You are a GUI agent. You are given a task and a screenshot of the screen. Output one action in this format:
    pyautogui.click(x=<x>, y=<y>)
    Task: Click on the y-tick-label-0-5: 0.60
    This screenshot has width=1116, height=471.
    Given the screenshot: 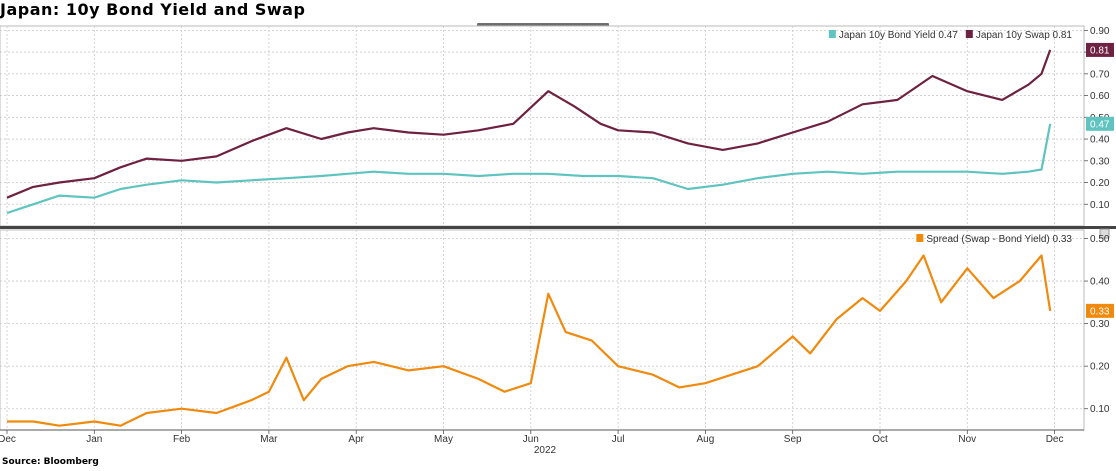 What is the action you would take?
    pyautogui.click(x=1100, y=96)
    